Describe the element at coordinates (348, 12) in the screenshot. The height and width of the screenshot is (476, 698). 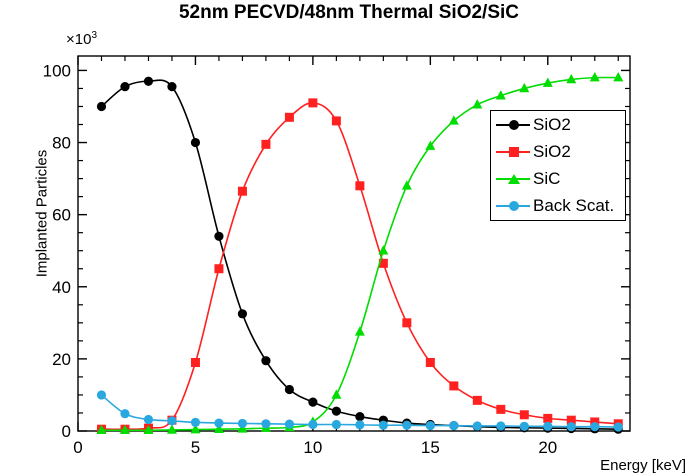
I see `page-title: 52nm PECVD/48nm Thermal SiO2/SiC` at that location.